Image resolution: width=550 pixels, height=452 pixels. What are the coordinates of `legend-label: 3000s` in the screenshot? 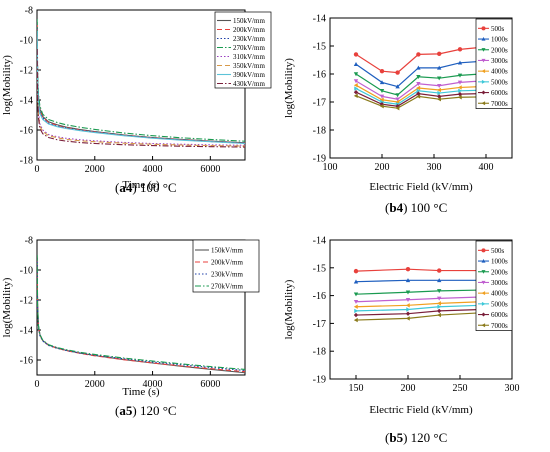 It's located at (499, 61).